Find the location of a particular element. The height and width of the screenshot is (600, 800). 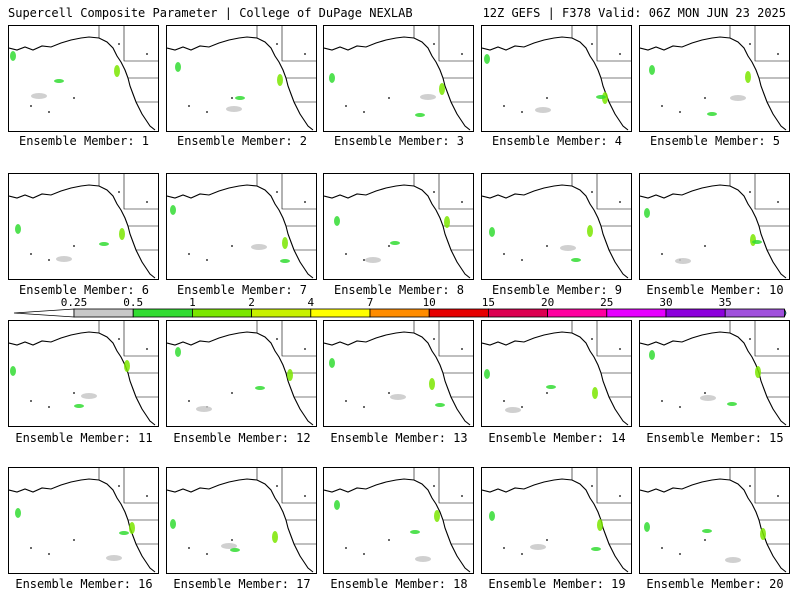

ensemble-member-label: Ensemble Member: 8 is located at coordinates (399, 290).